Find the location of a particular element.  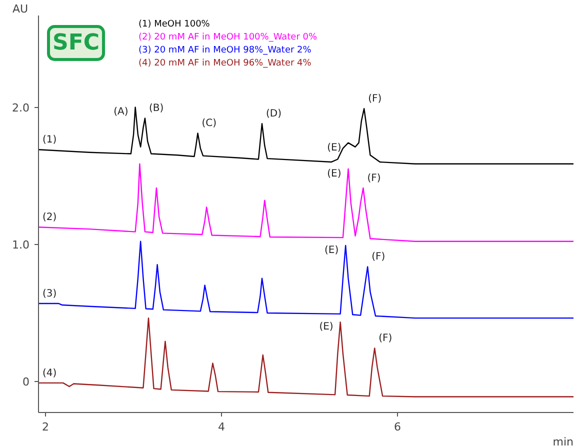

x-tick-label: 6 is located at coordinates (398, 427).